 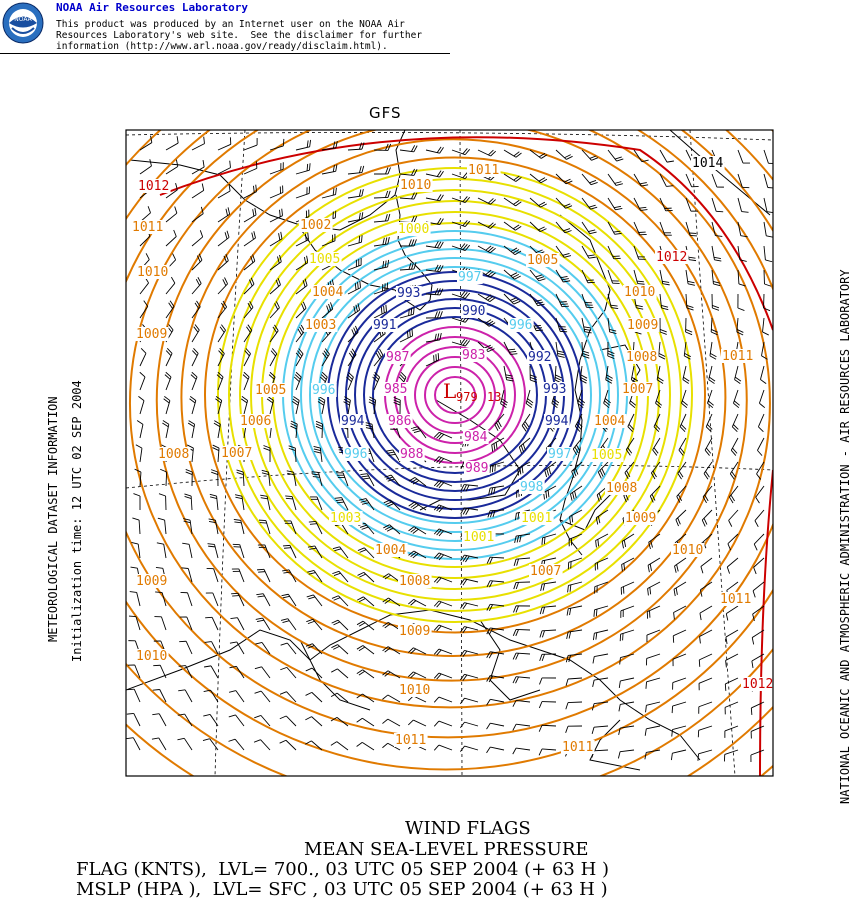 I want to click on header-divider, so click(x=225, y=53).